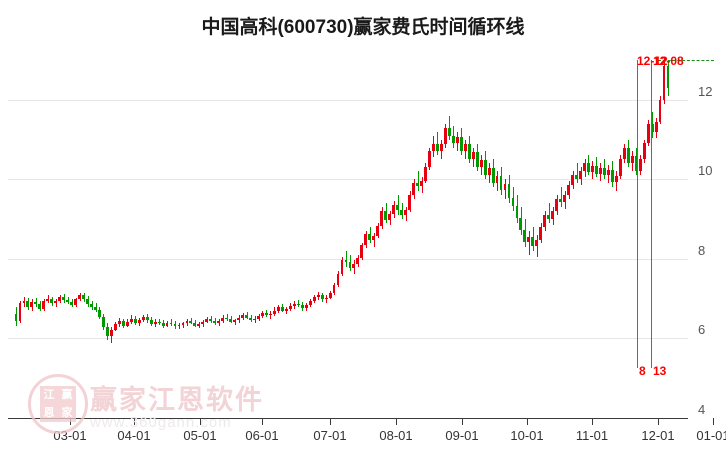 The height and width of the screenshot is (450, 726). Describe the element at coordinates (702, 409) in the screenshot. I see `y-axis-tick-label: 4` at that location.